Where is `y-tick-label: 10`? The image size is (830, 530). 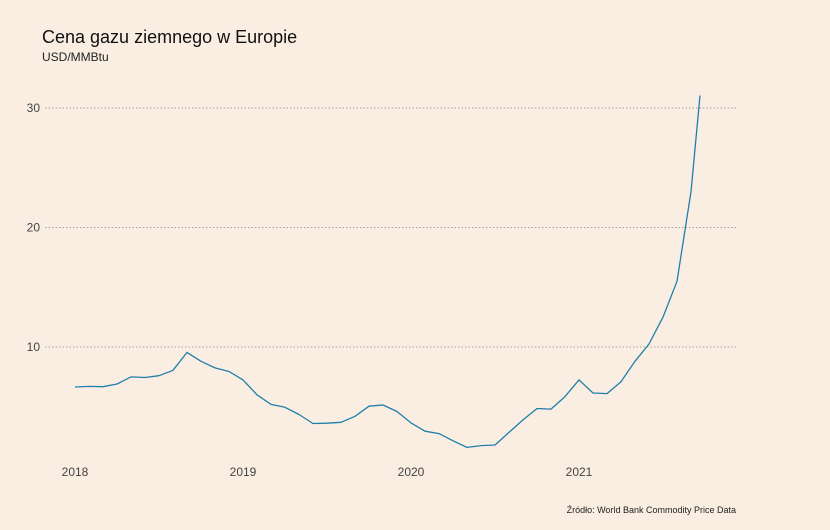 y-tick-label: 10 is located at coordinates (34, 347).